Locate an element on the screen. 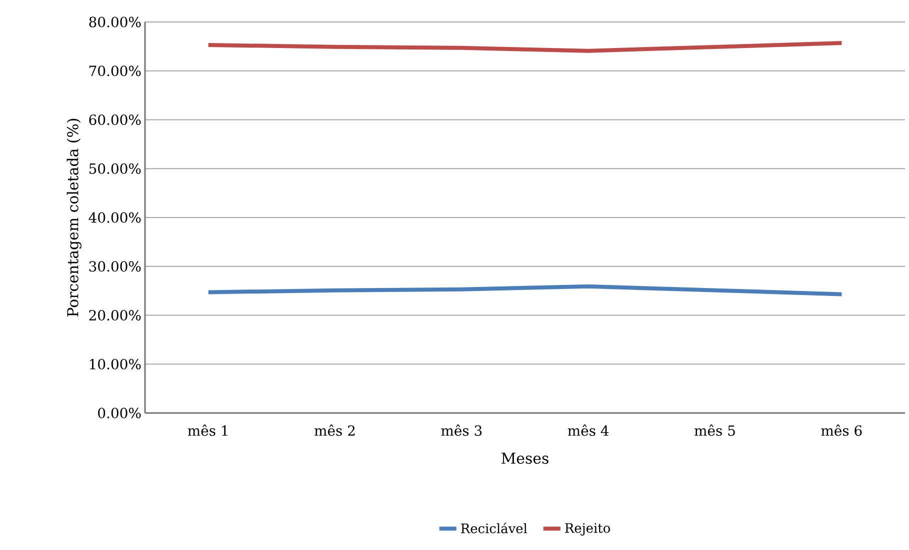 The width and height of the screenshot is (909, 550). y-tick-label: 40.00% is located at coordinates (114, 217).